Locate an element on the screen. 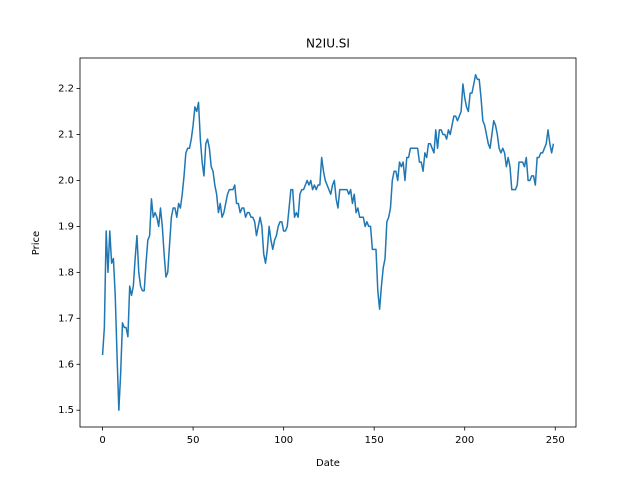 This screenshot has height=484, width=640. y-tick-label: 1.6 is located at coordinates (66, 364).